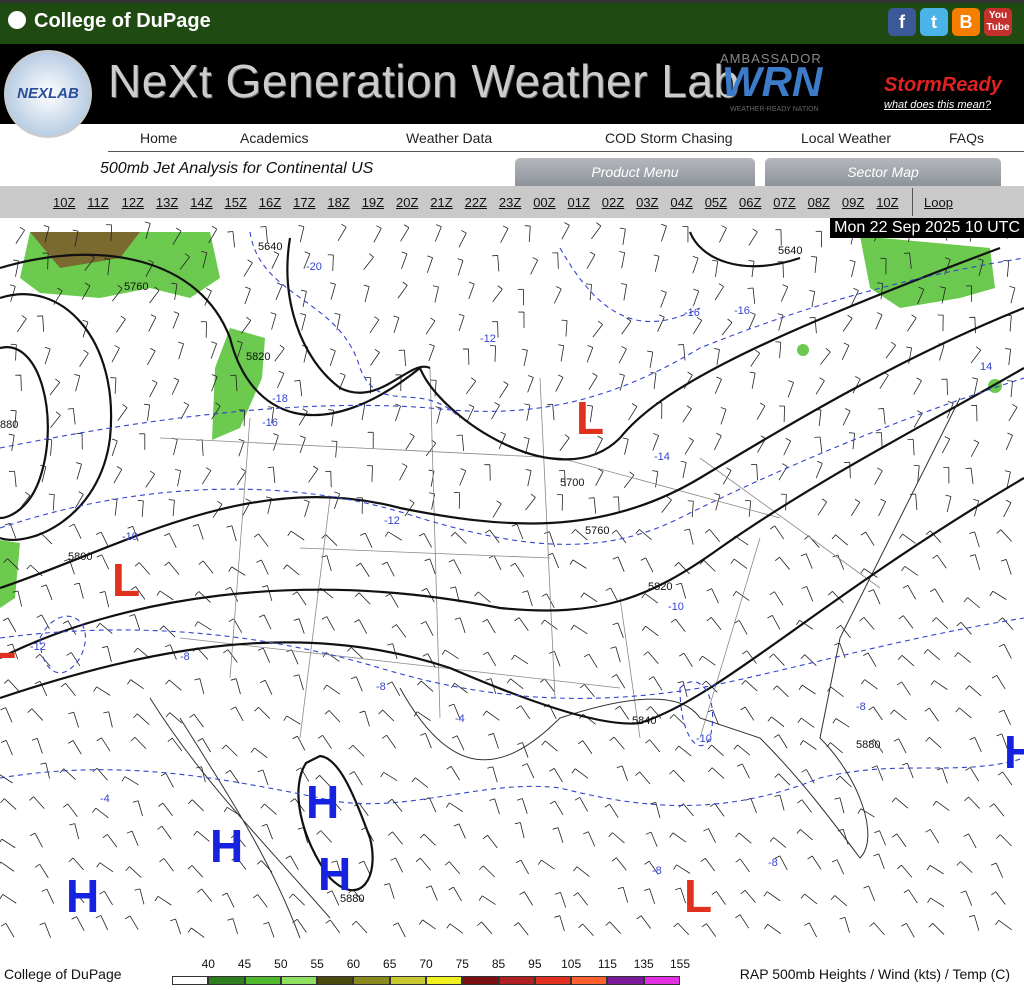 The height and width of the screenshot is (990, 1024). What do you see at coordinates (17, 20) in the screenshot?
I see `cod-logo` at bounding box center [17, 20].